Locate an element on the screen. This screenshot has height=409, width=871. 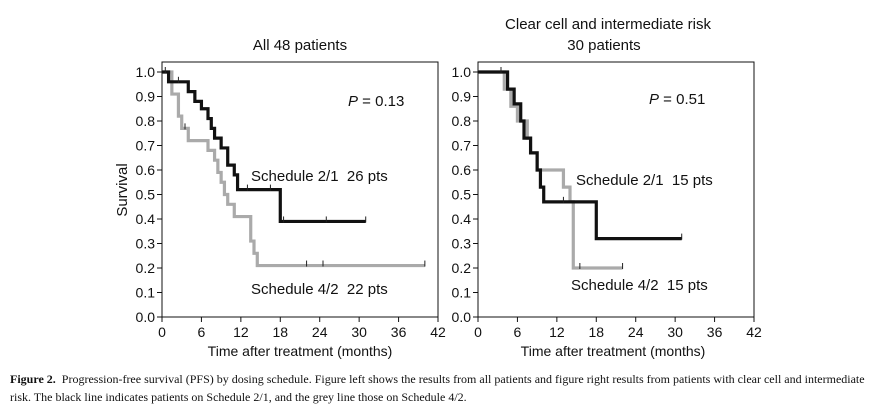
right-label-schedule-2-1: Schedule 2/1 15 pts is located at coordinates (644, 180).